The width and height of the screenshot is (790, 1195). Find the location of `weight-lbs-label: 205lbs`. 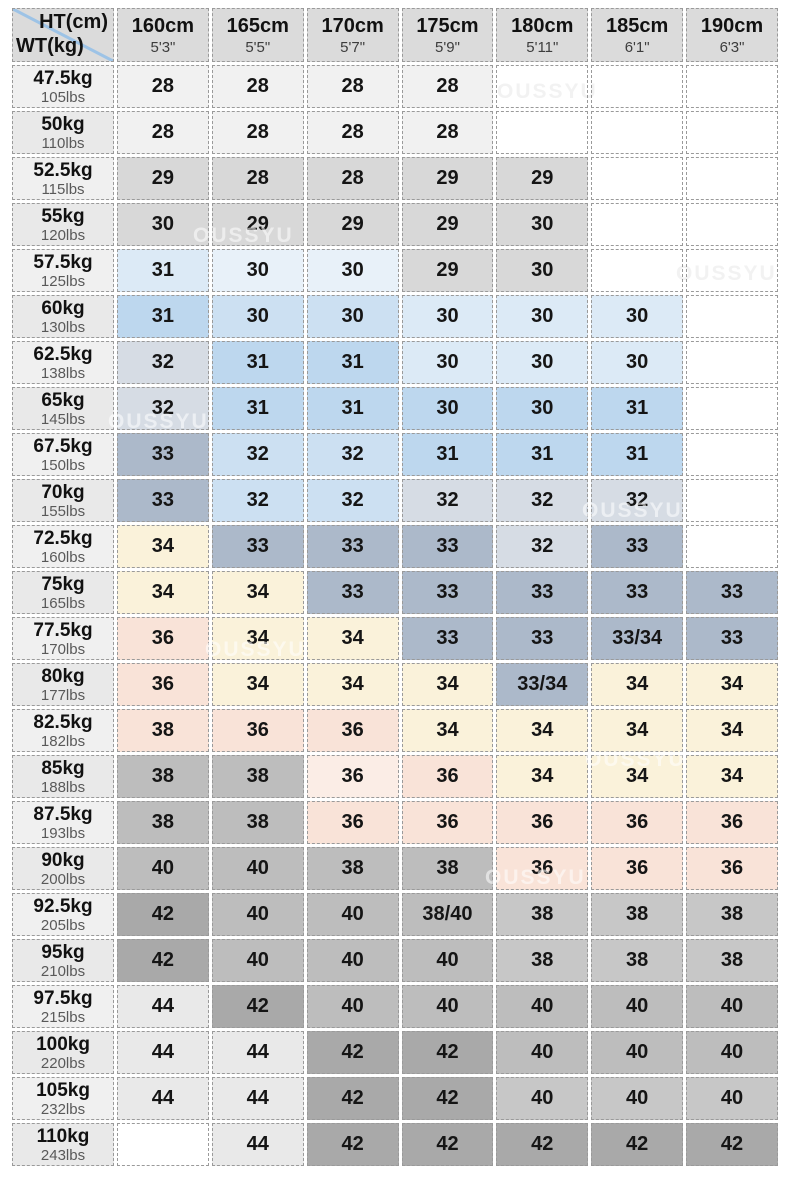

weight-lbs-label: 205lbs is located at coordinates (63, 925).